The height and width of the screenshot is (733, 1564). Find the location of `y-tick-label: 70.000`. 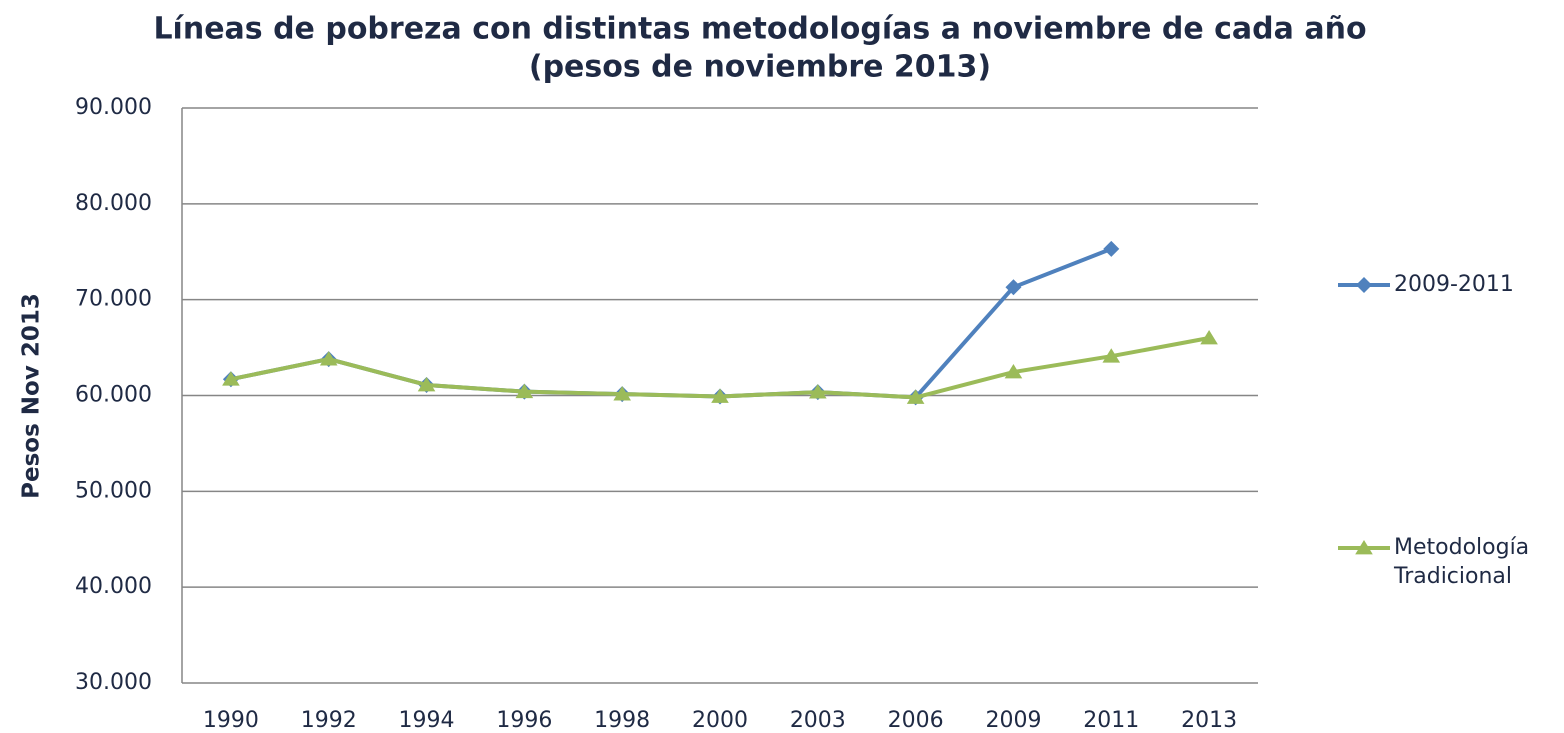

y-tick-label: 70.000 is located at coordinates (113, 299).